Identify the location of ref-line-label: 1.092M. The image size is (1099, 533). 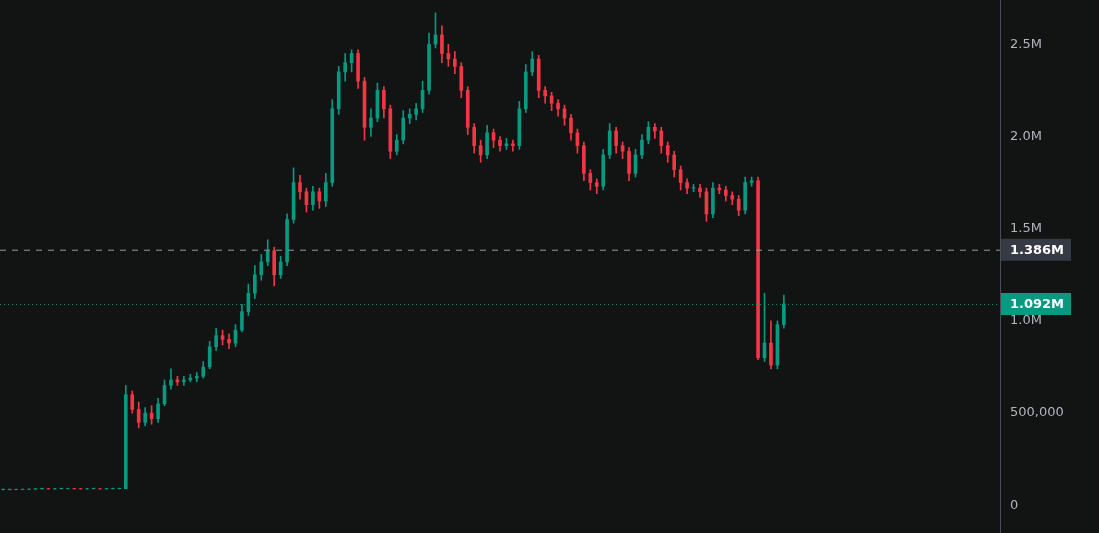
(1037, 304).